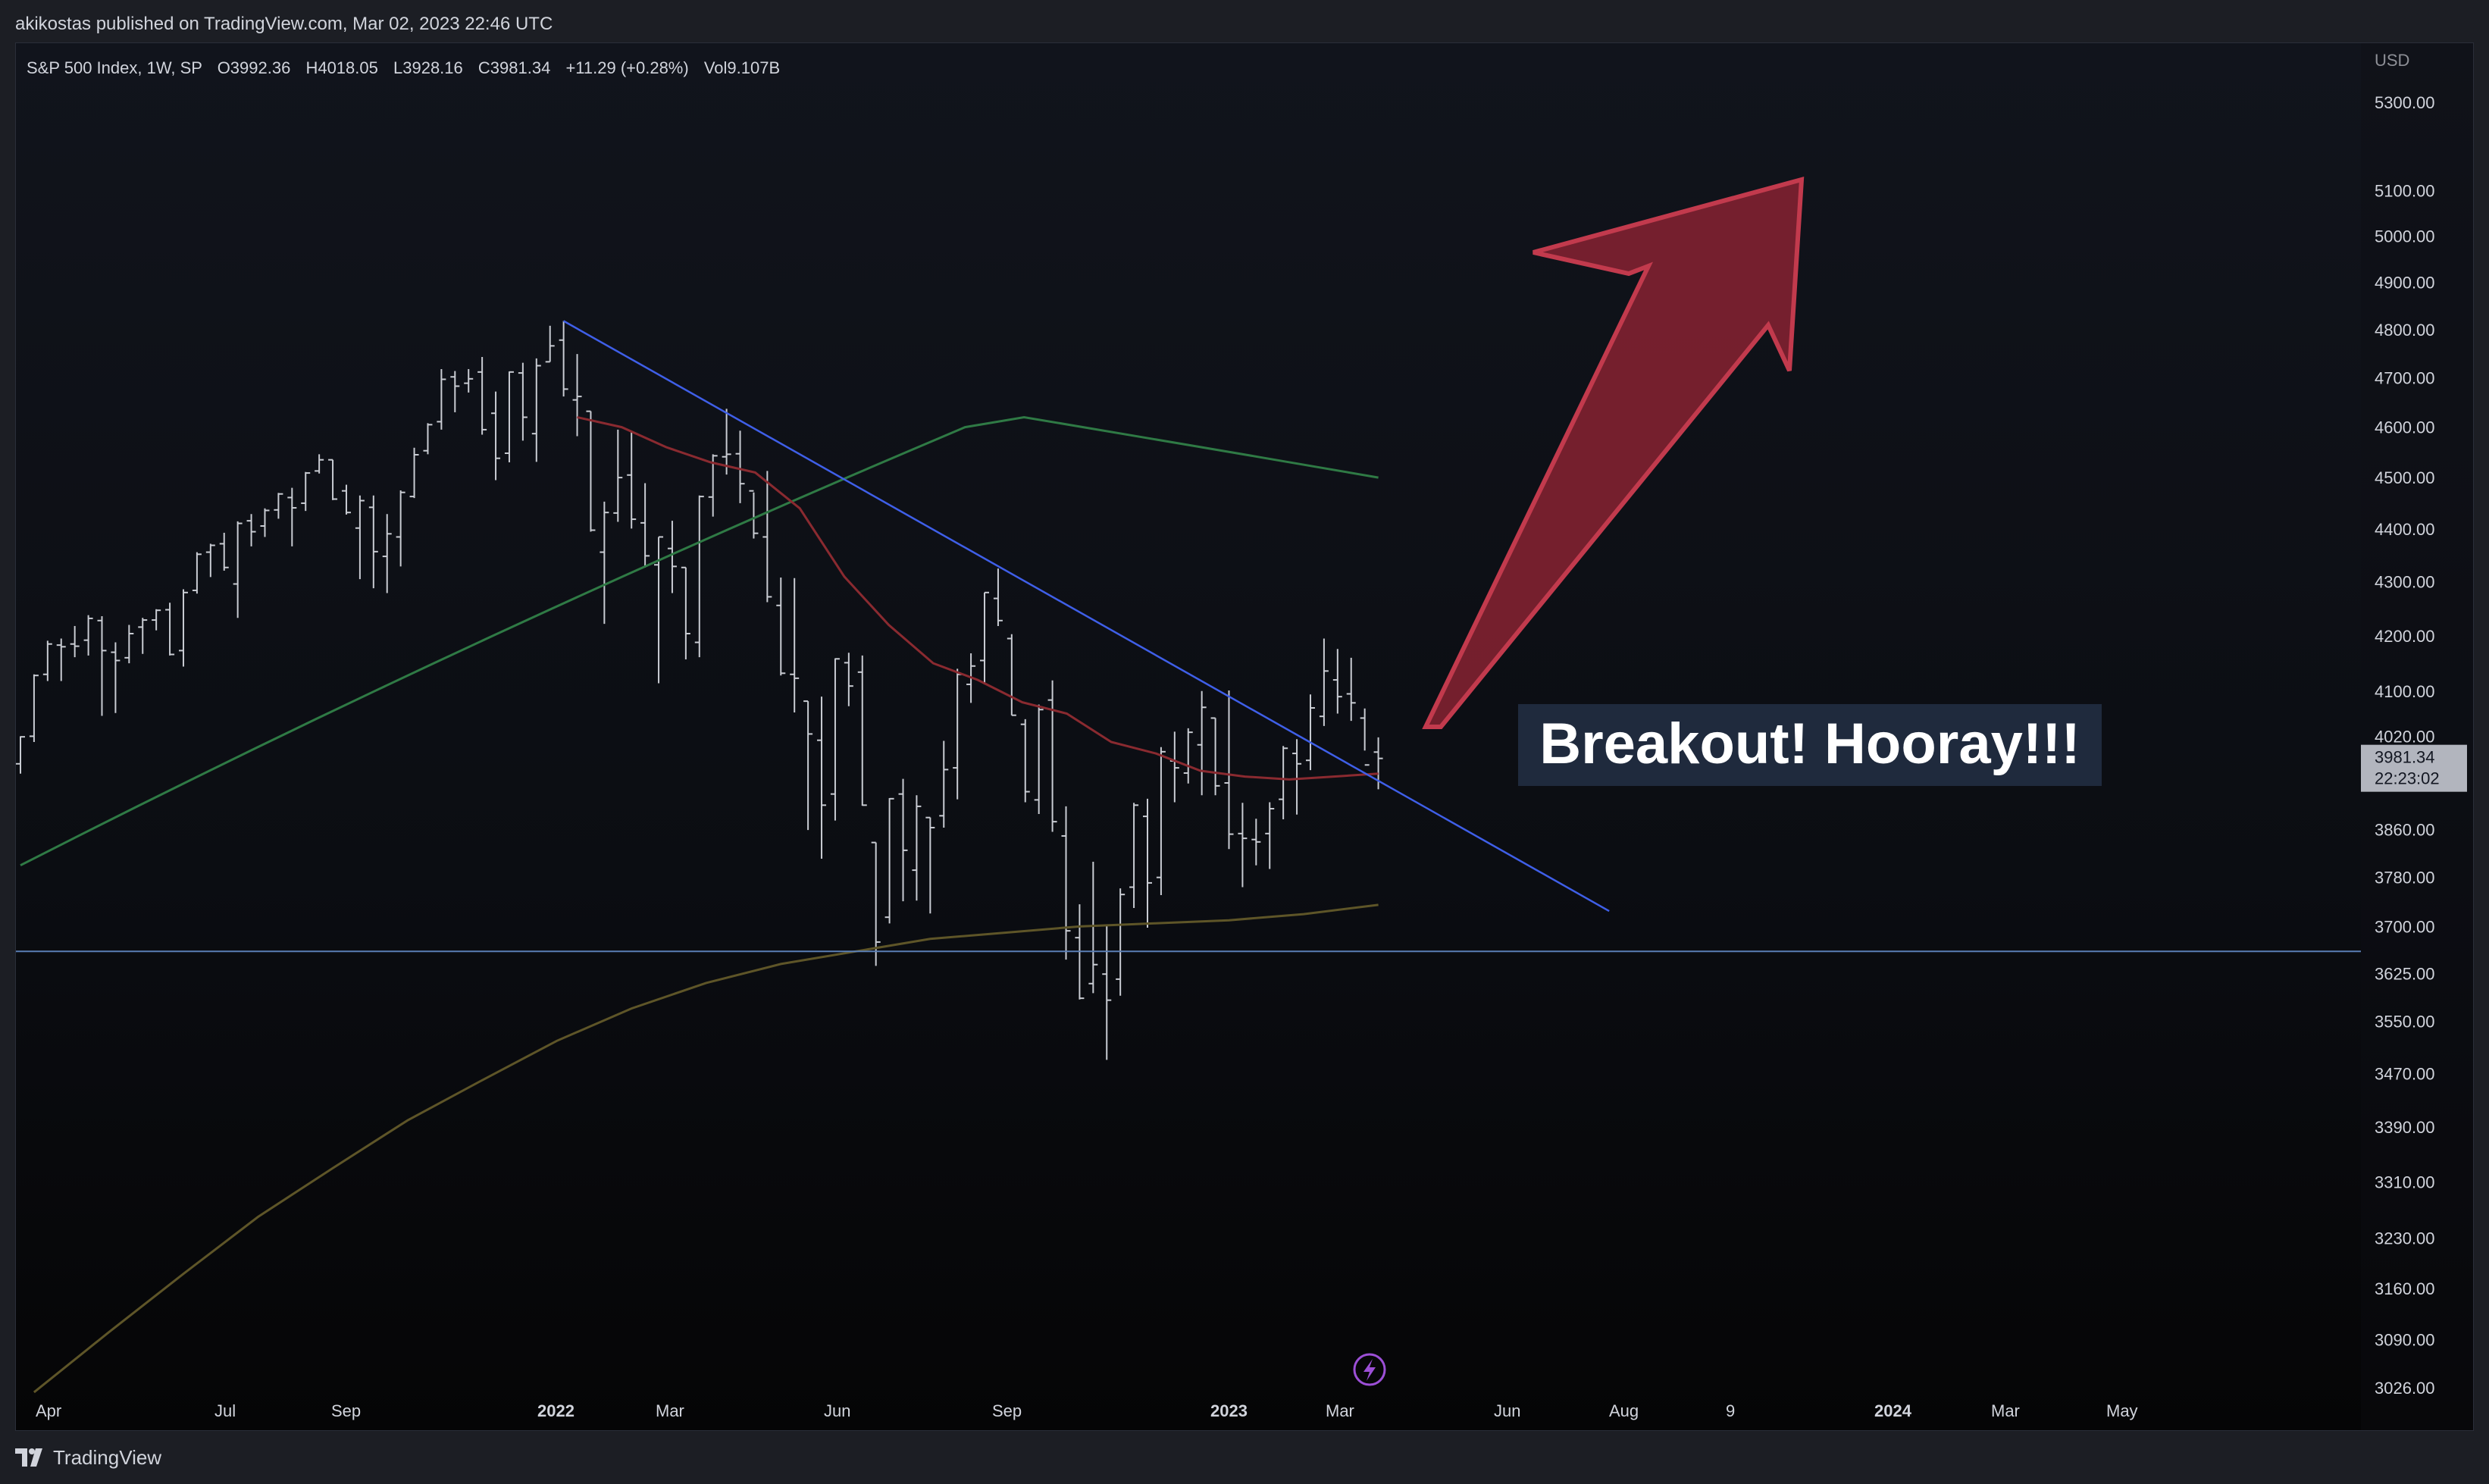  Describe the element at coordinates (2405, 428) in the screenshot. I see `price-tick-label: 4600.00` at that location.